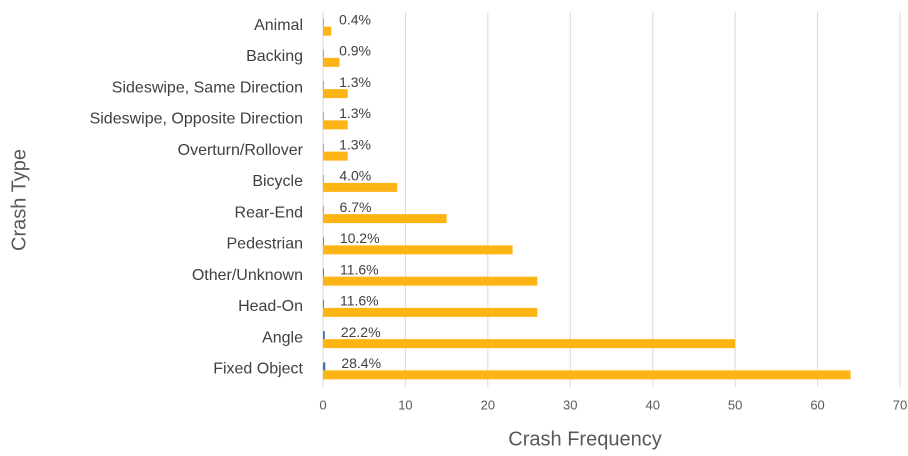 The height and width of the screenshot is (456, 908). I want to click on y-tick-label: Rear-End, so click(269, 212).